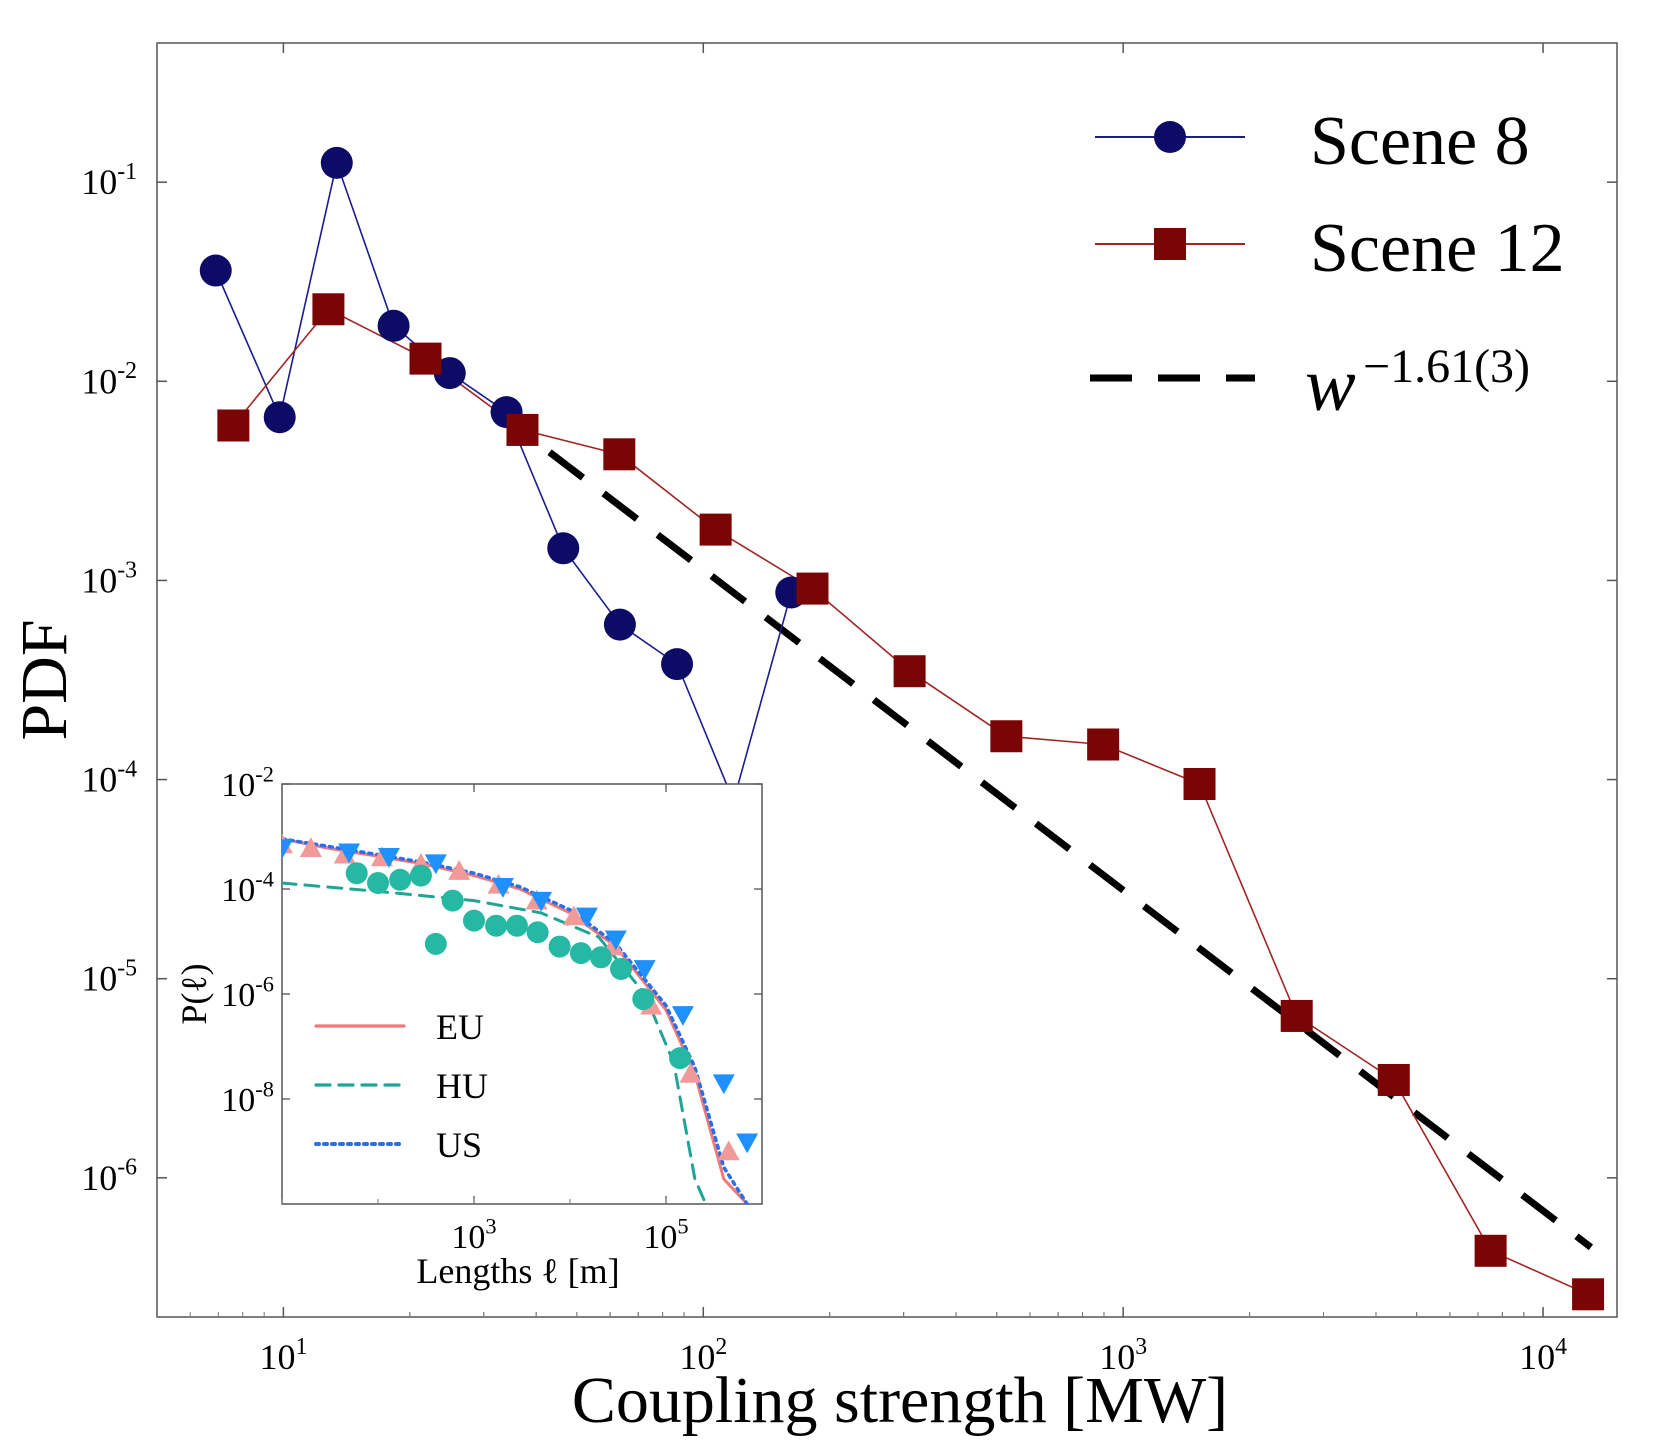  I want to click on inset-legend: EU HU US, so click(401, 1086).